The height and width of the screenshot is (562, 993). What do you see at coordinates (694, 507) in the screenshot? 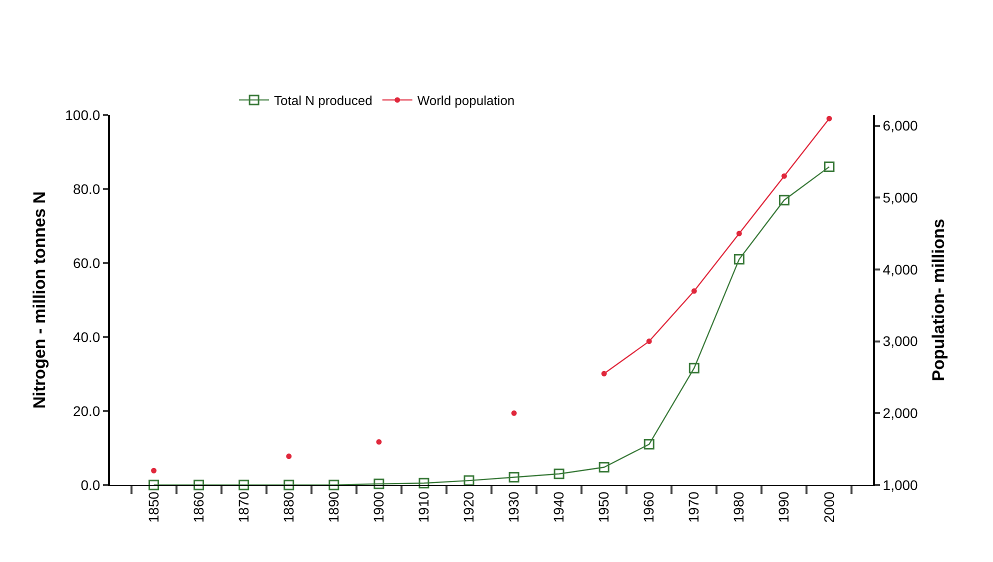
I see `x-tick-label: 1970` at bounding box center [694, 507].